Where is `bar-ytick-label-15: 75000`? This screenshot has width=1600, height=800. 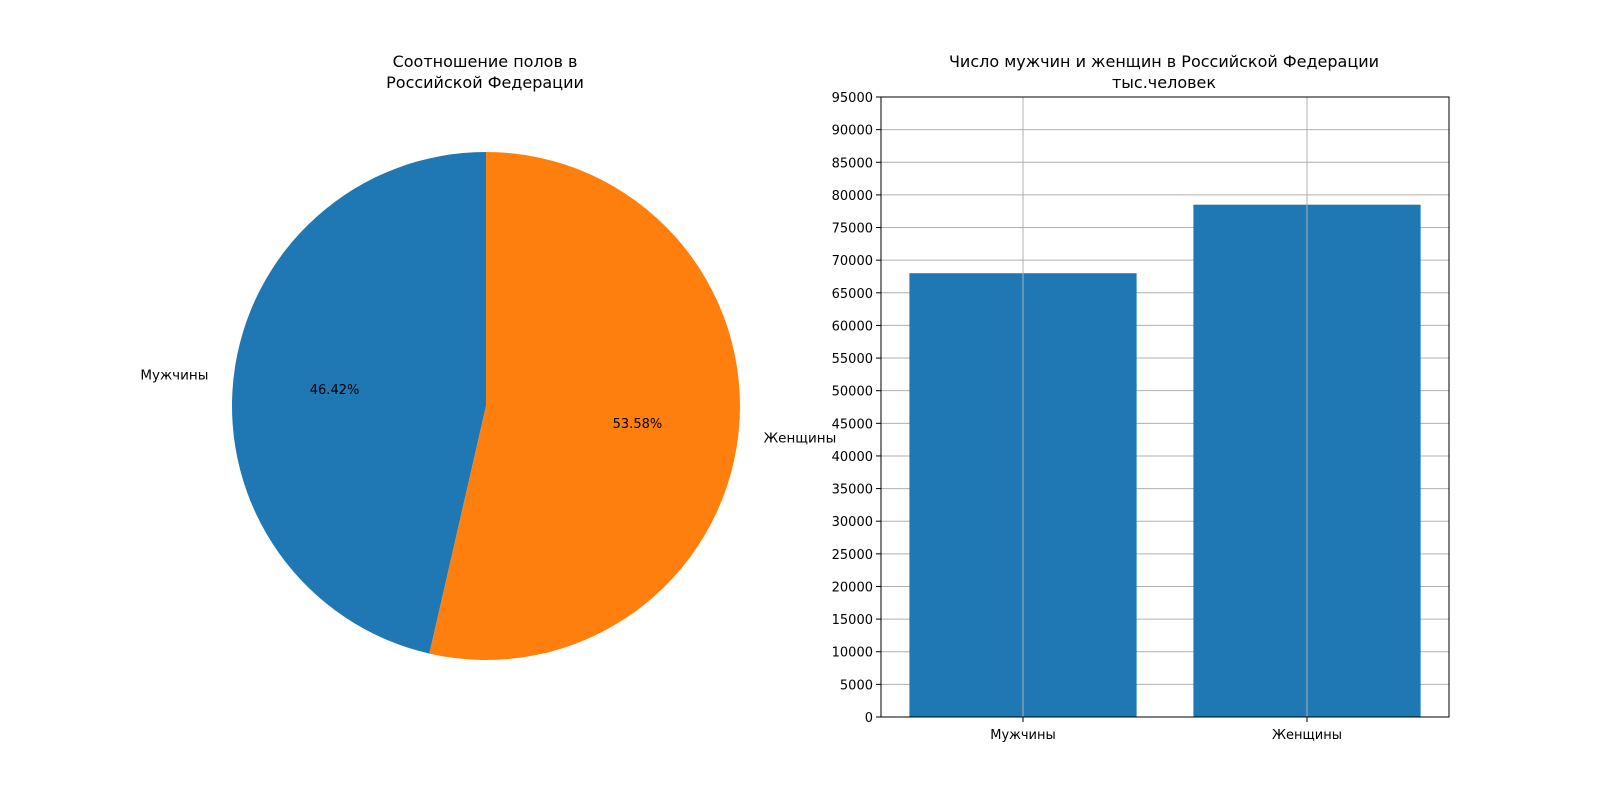
bar-ytick-label-15: 75000 is located at coordinates (852, 229).